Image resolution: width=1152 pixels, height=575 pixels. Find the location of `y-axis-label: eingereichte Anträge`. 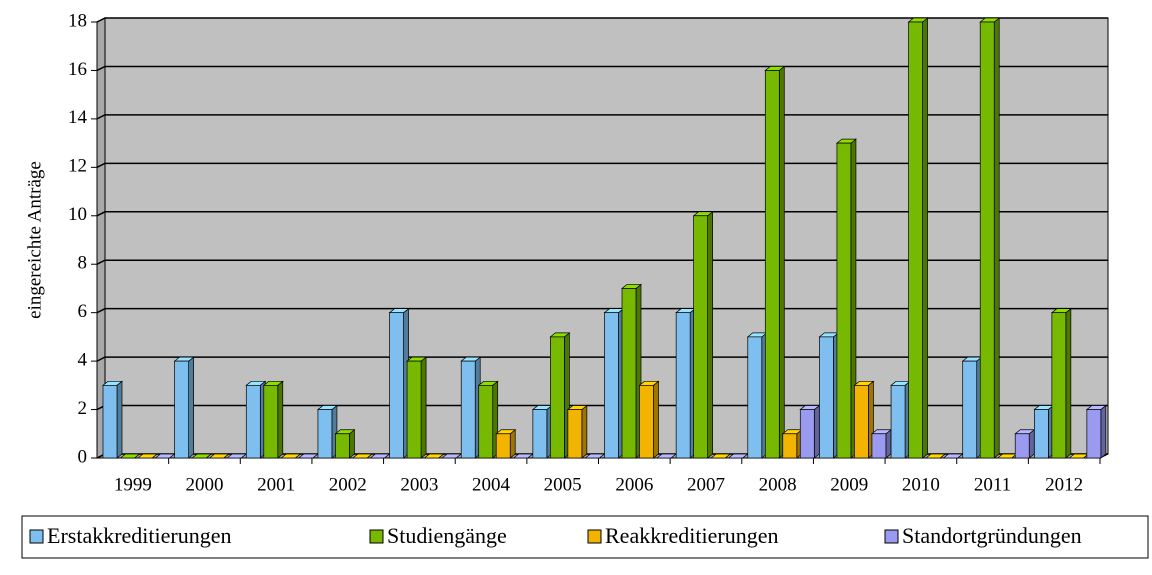

y-axis-label: eingereichte Anträge is located at coordinates (34, 240).